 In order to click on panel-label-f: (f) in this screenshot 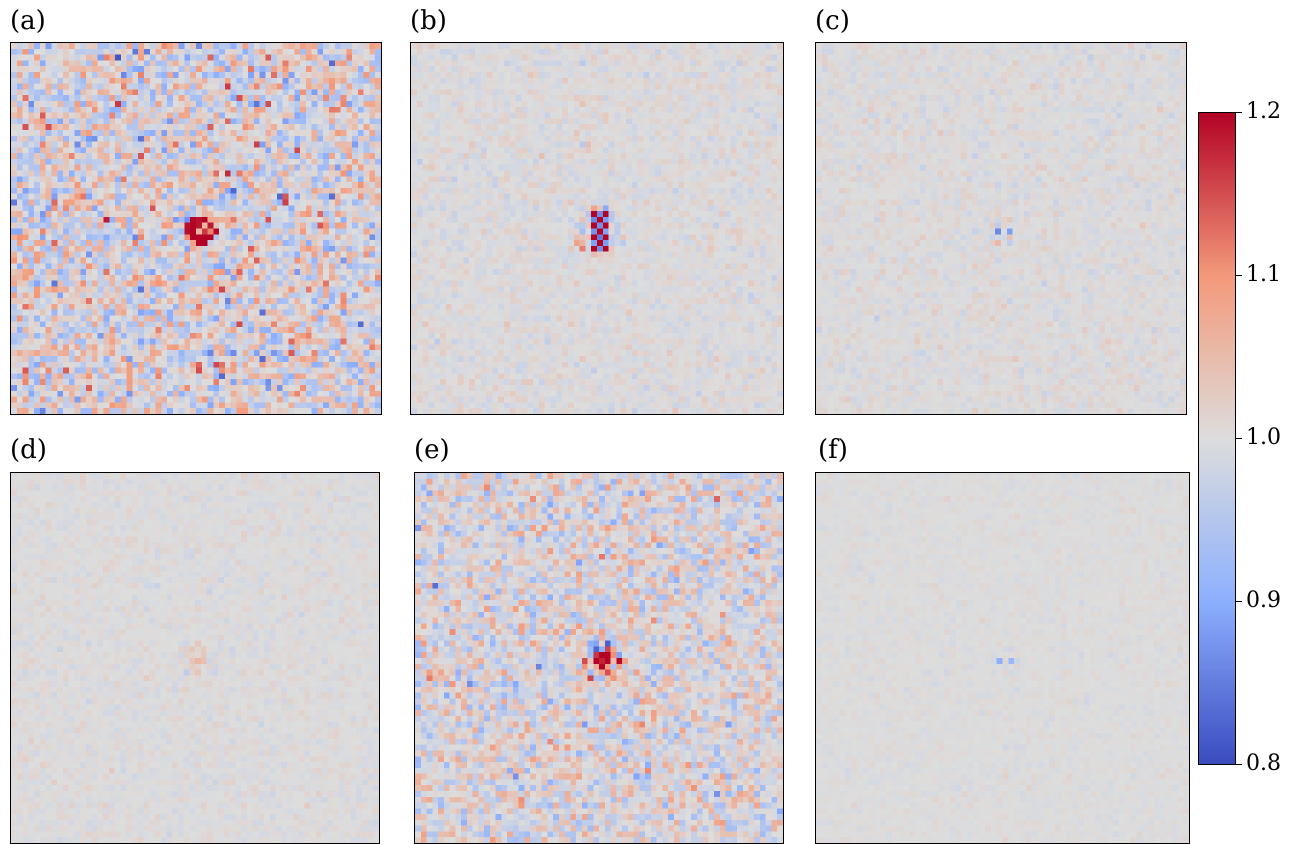, I will do `click(833, 450)`.